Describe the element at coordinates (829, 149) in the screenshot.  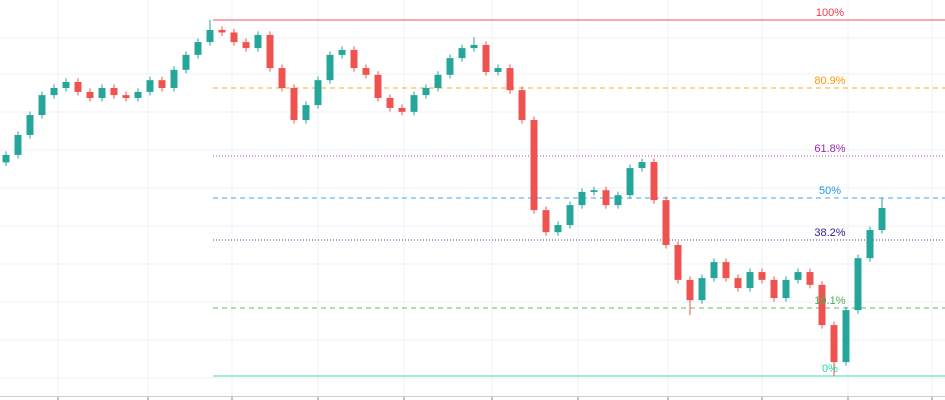
I see `fib-level-label: 61.8%` at that location.